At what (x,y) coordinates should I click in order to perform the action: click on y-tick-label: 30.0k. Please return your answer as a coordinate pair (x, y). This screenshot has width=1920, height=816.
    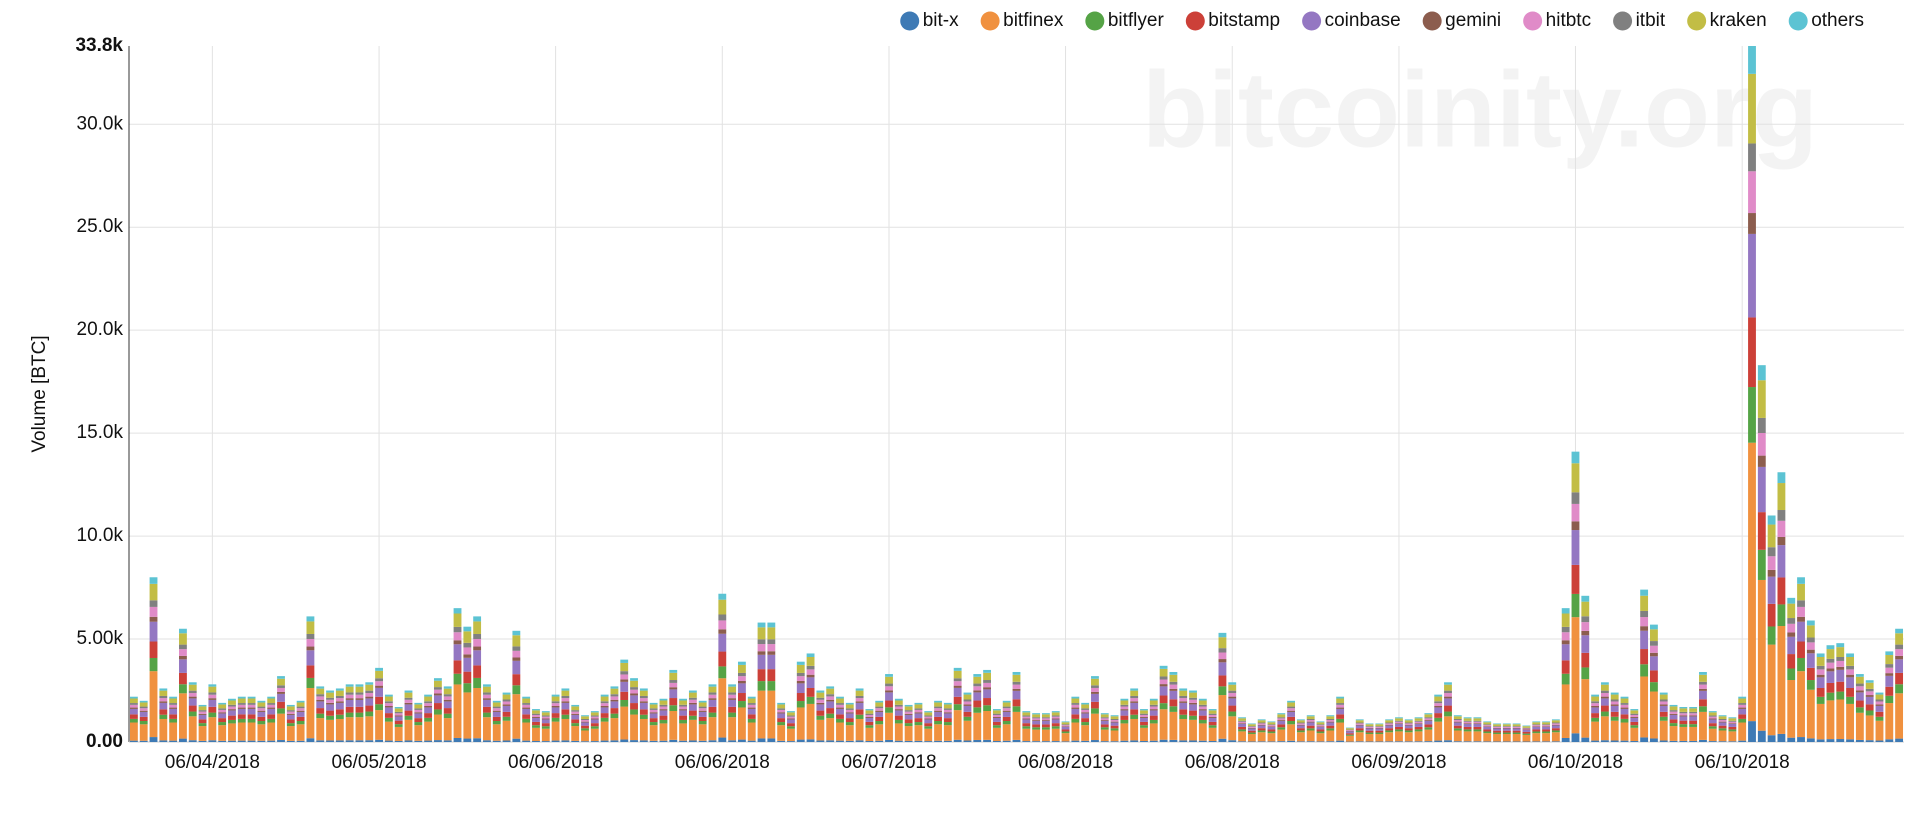
    Looking at the image, I should click on (100, 123).